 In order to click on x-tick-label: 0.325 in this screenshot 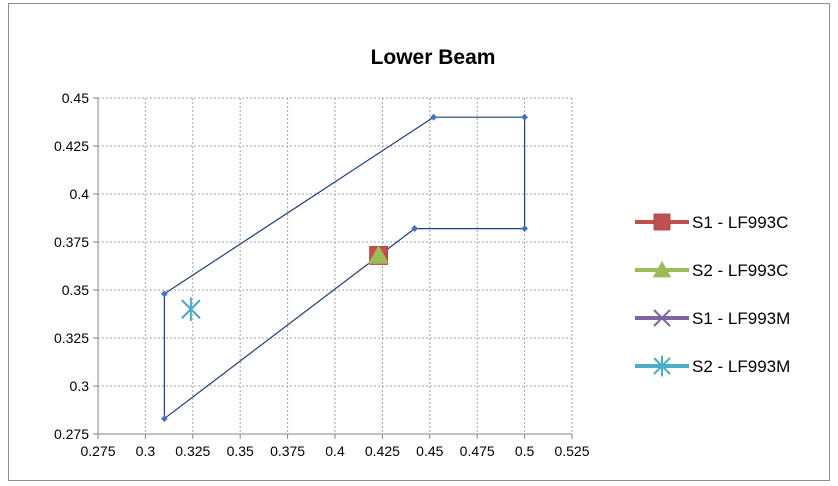, I will do `click(192, 451)`.